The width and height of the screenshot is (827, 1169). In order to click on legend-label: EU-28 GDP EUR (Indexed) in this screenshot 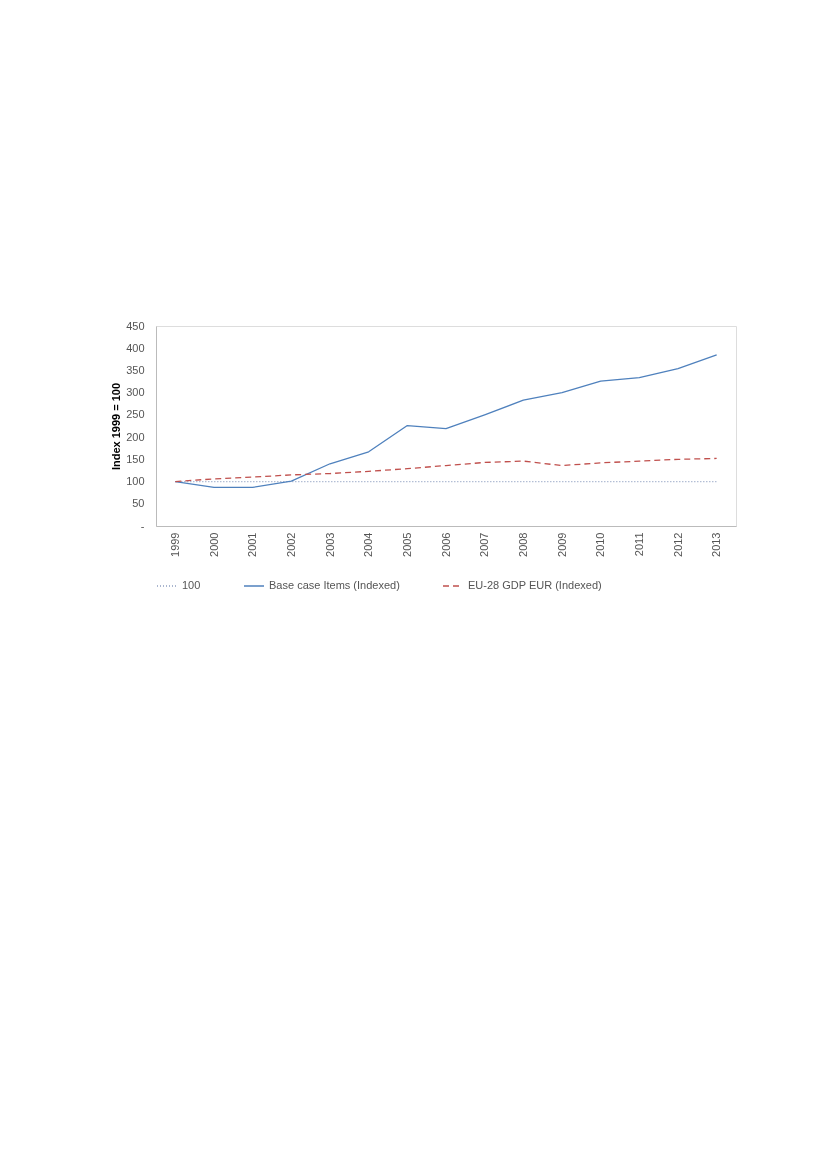, I will do `click(535, 585)`.